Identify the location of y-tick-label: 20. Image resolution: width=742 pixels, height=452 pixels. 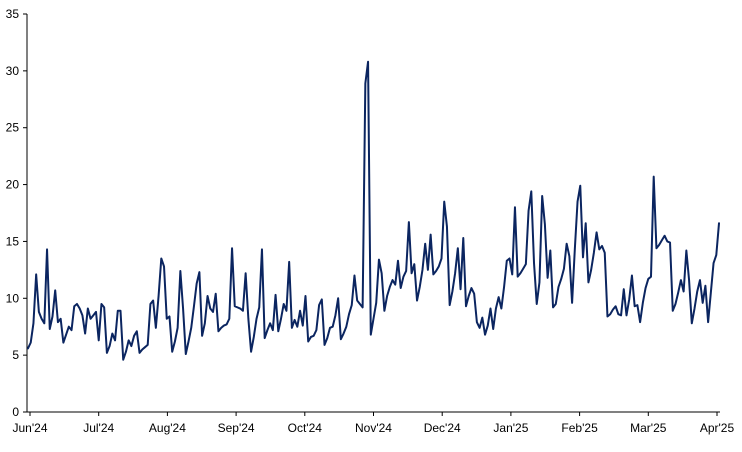
(13, 185).